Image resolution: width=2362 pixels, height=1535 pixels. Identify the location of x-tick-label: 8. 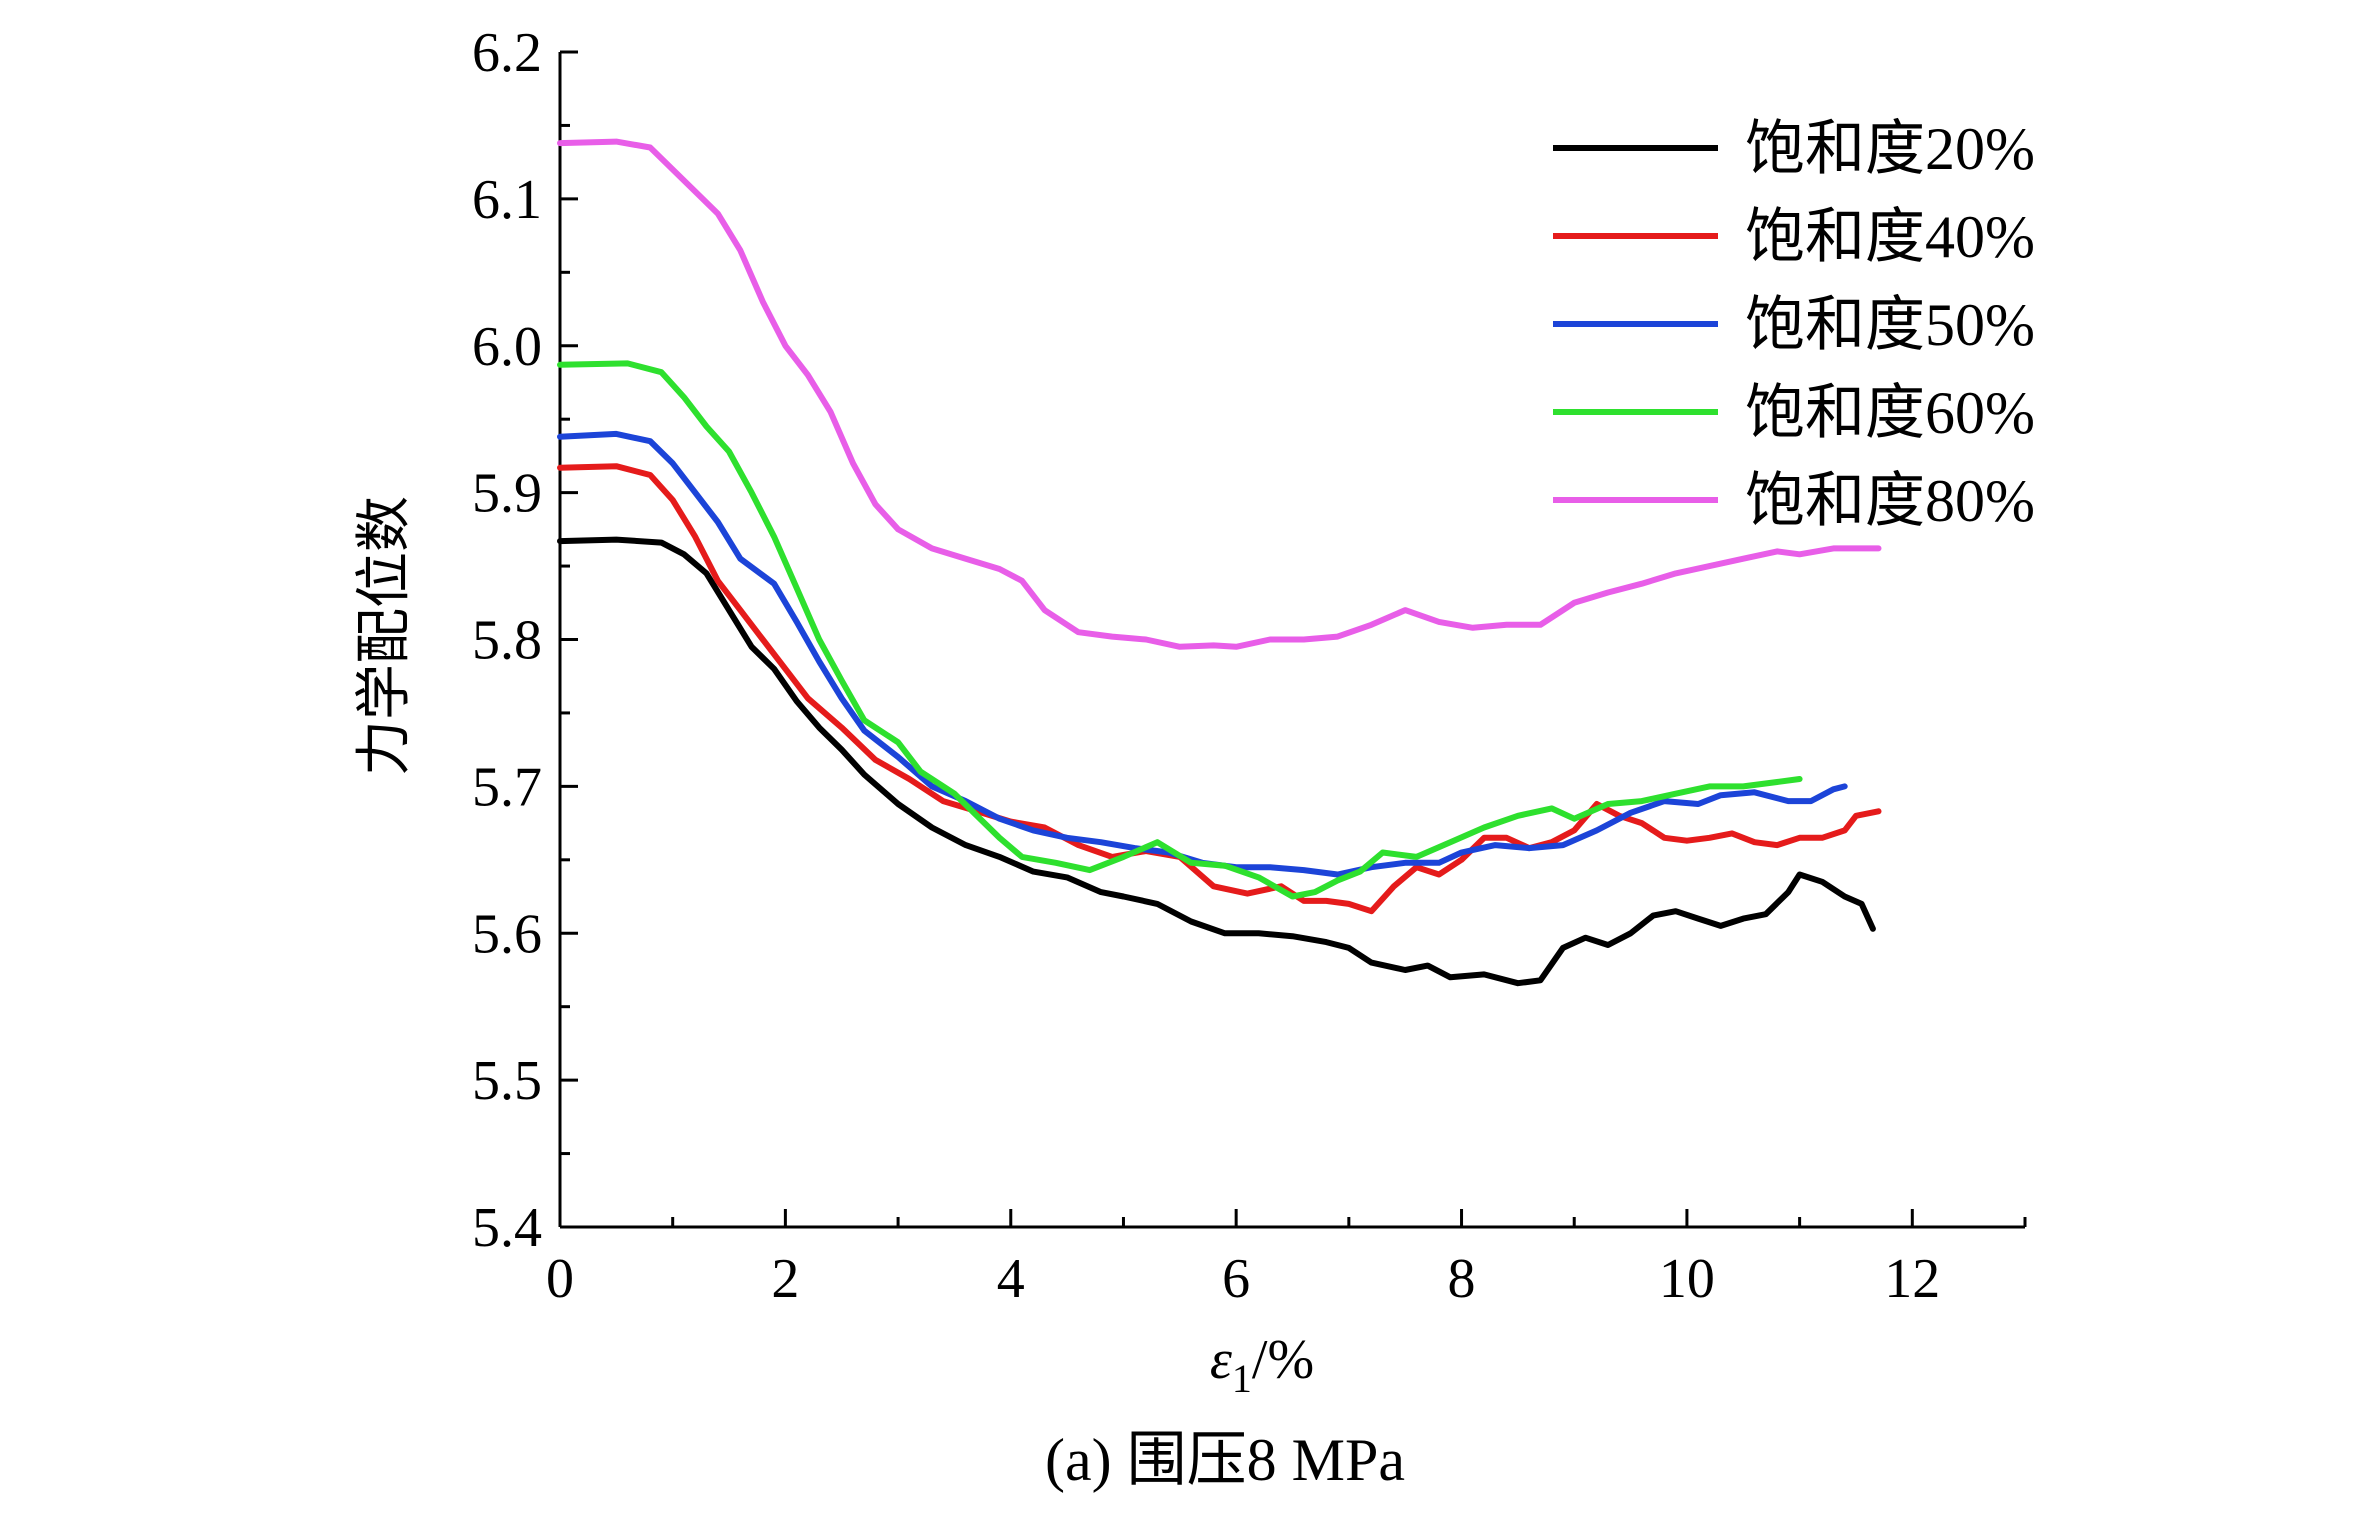
(1462, 1279).